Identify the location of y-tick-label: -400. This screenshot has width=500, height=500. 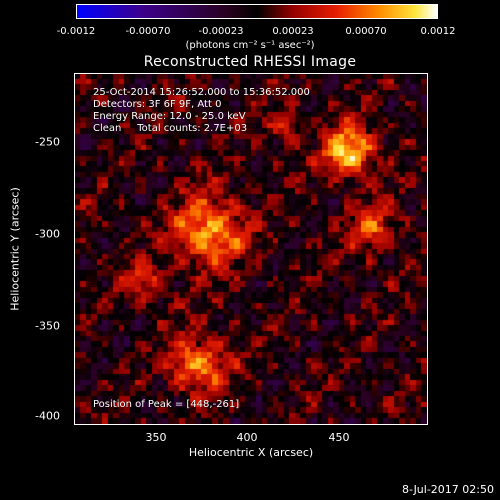
(47, 416).